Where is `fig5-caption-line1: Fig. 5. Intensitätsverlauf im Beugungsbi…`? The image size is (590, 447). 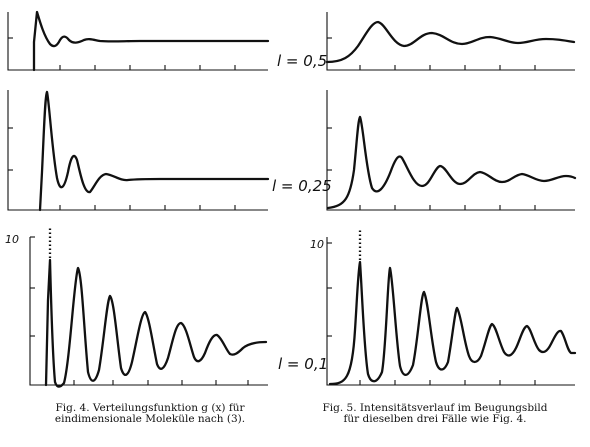 fig5-caption-line1: Fig. 5. Intensitätsverlauf im Beugungsbi… is located at coordinates (435, 408).